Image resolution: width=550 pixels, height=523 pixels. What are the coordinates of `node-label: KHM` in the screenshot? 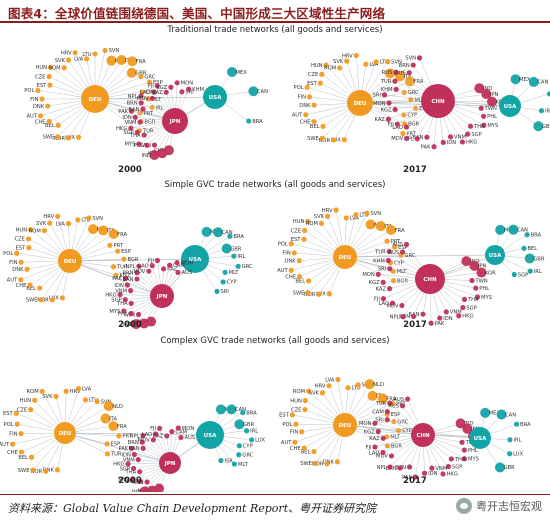 It's located at (379, 261).